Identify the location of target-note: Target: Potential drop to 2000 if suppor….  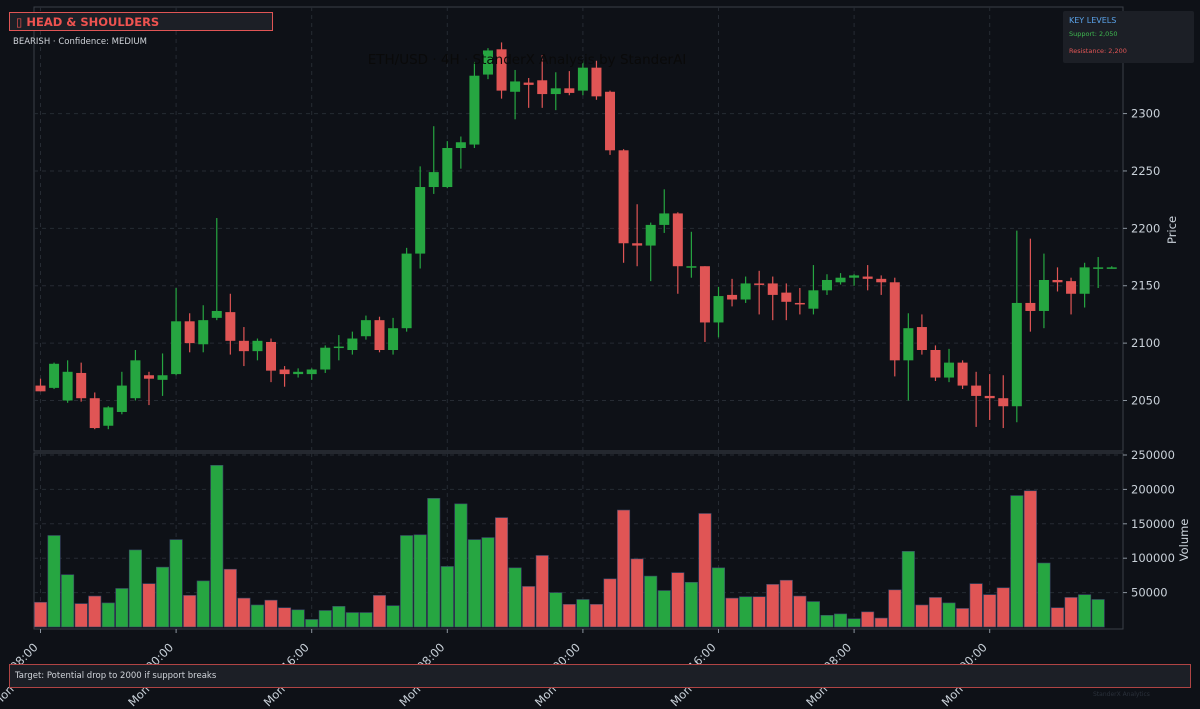
(600, 676).